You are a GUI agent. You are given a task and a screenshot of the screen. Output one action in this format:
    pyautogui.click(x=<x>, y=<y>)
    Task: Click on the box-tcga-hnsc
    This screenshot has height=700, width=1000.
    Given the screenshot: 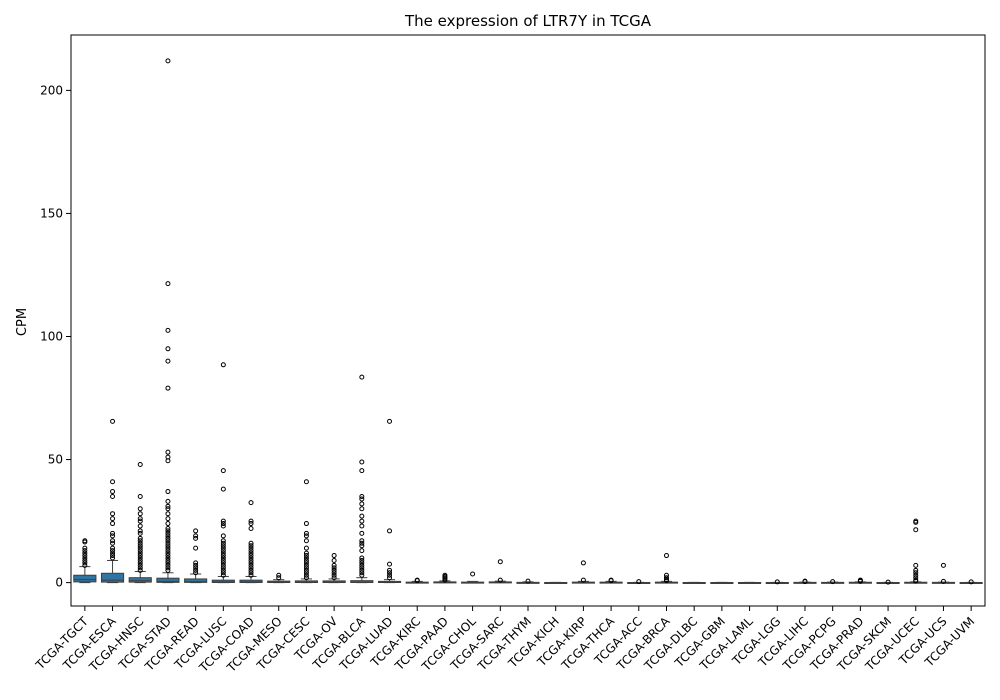 What is the action you would take?
    pyautogui.click(x=140, y=522)
    